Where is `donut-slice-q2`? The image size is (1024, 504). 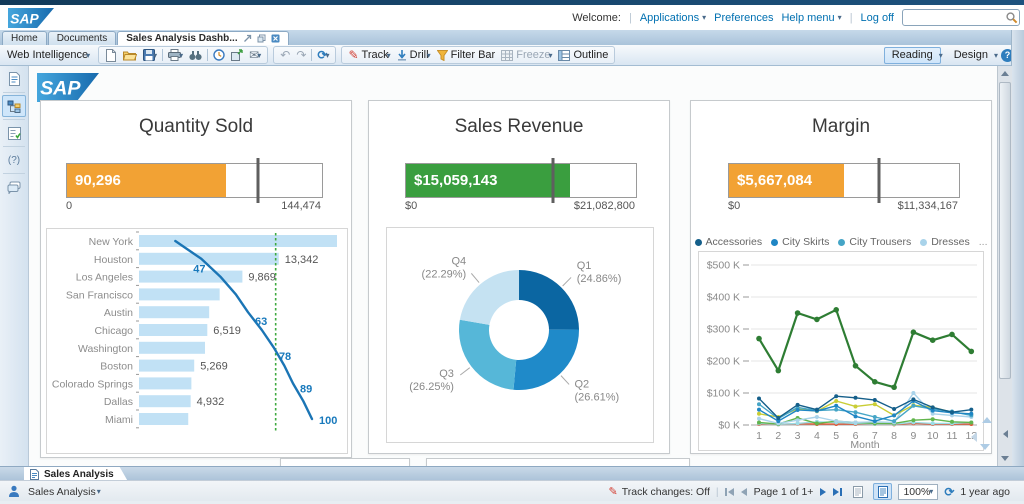
donut-slice-q2 is located at coordinates (546, 359).